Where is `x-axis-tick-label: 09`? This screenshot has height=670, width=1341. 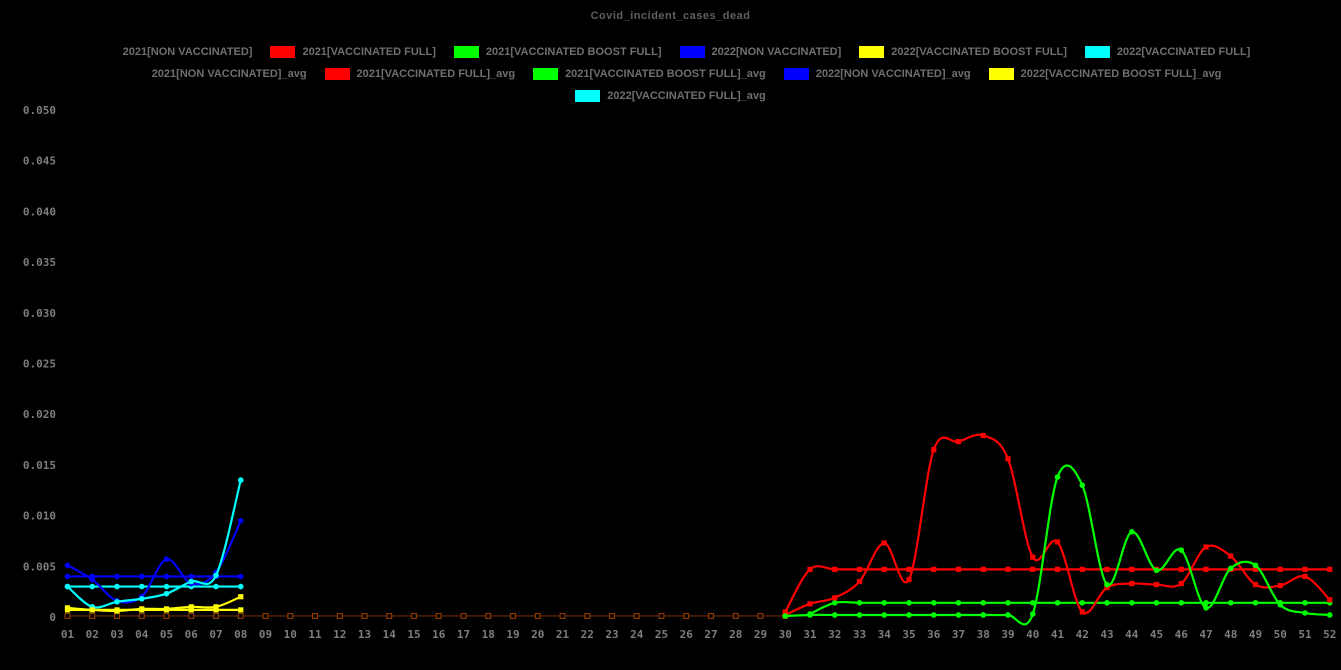 x-axis-tick-label: 09 is located at coordinates (265, 634).